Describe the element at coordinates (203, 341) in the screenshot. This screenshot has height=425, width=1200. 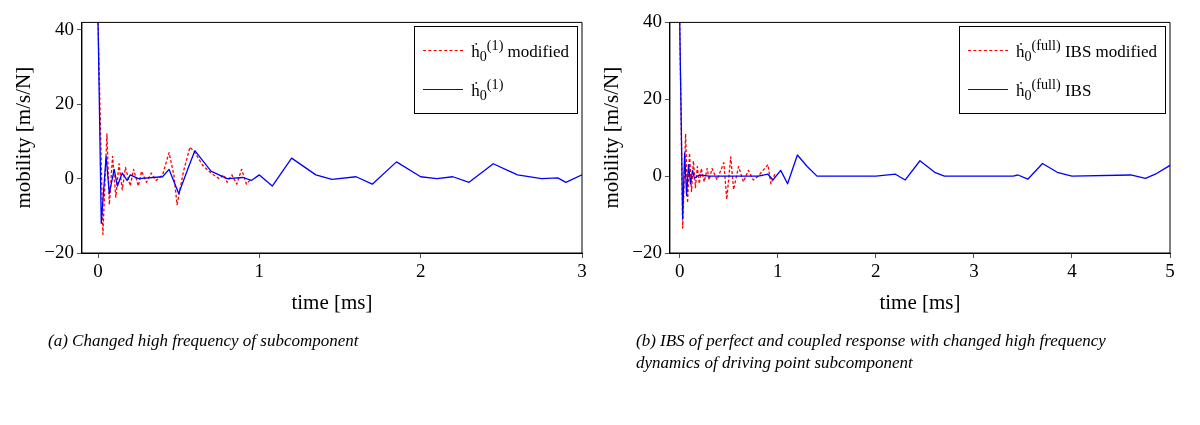
I see `text: (a) Changed high frequency of subcomponent` at that location.